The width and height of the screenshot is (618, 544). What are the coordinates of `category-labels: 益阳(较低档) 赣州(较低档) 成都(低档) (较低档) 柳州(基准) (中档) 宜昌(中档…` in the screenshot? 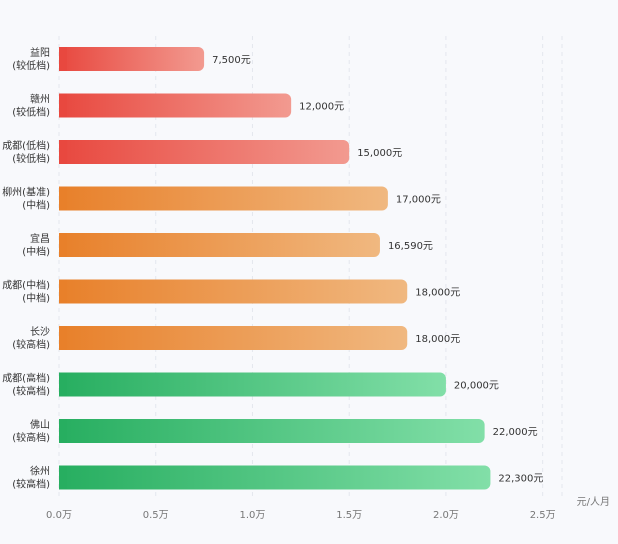 It's located at (26, 268).